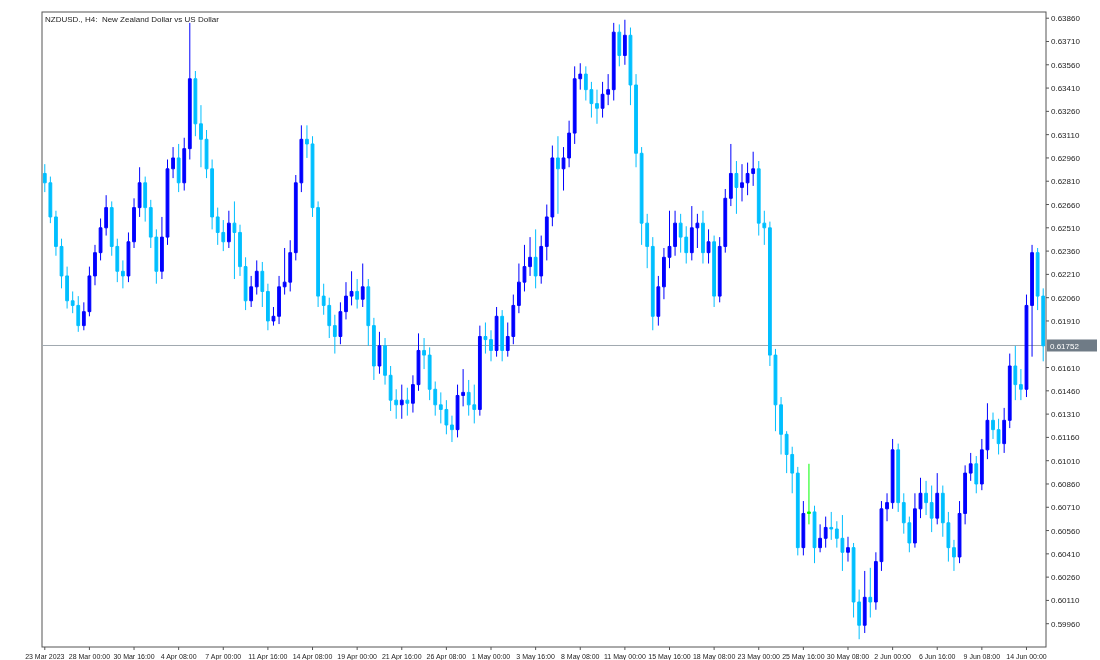  I want to click on y-tick-label: 0.61910, so click(1066, 321).